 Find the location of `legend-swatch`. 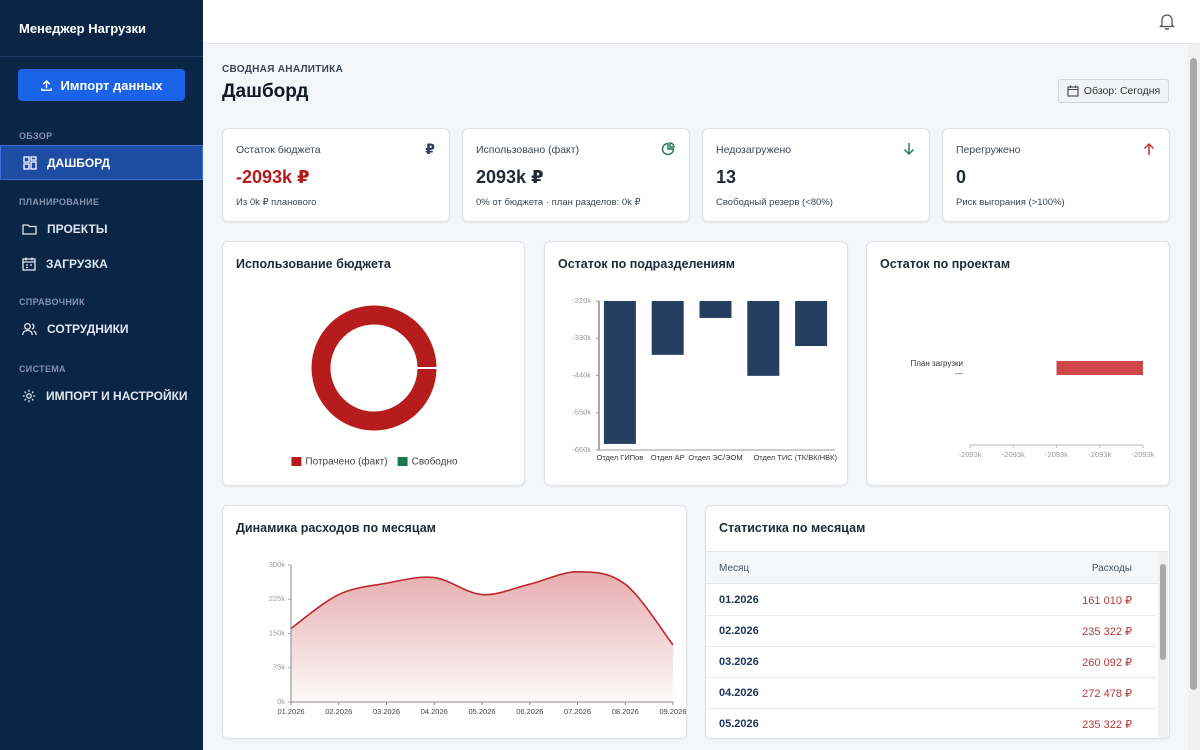

legend-swatch is located at coordinates (402, 461).